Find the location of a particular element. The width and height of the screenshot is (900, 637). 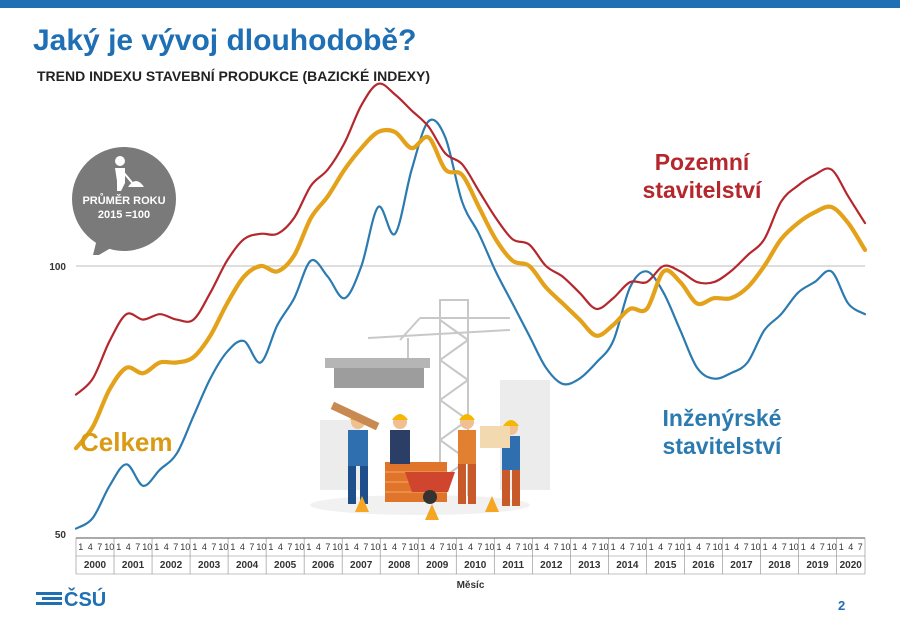

year-tick-label: 2010 is located at coordinates (475, 565).